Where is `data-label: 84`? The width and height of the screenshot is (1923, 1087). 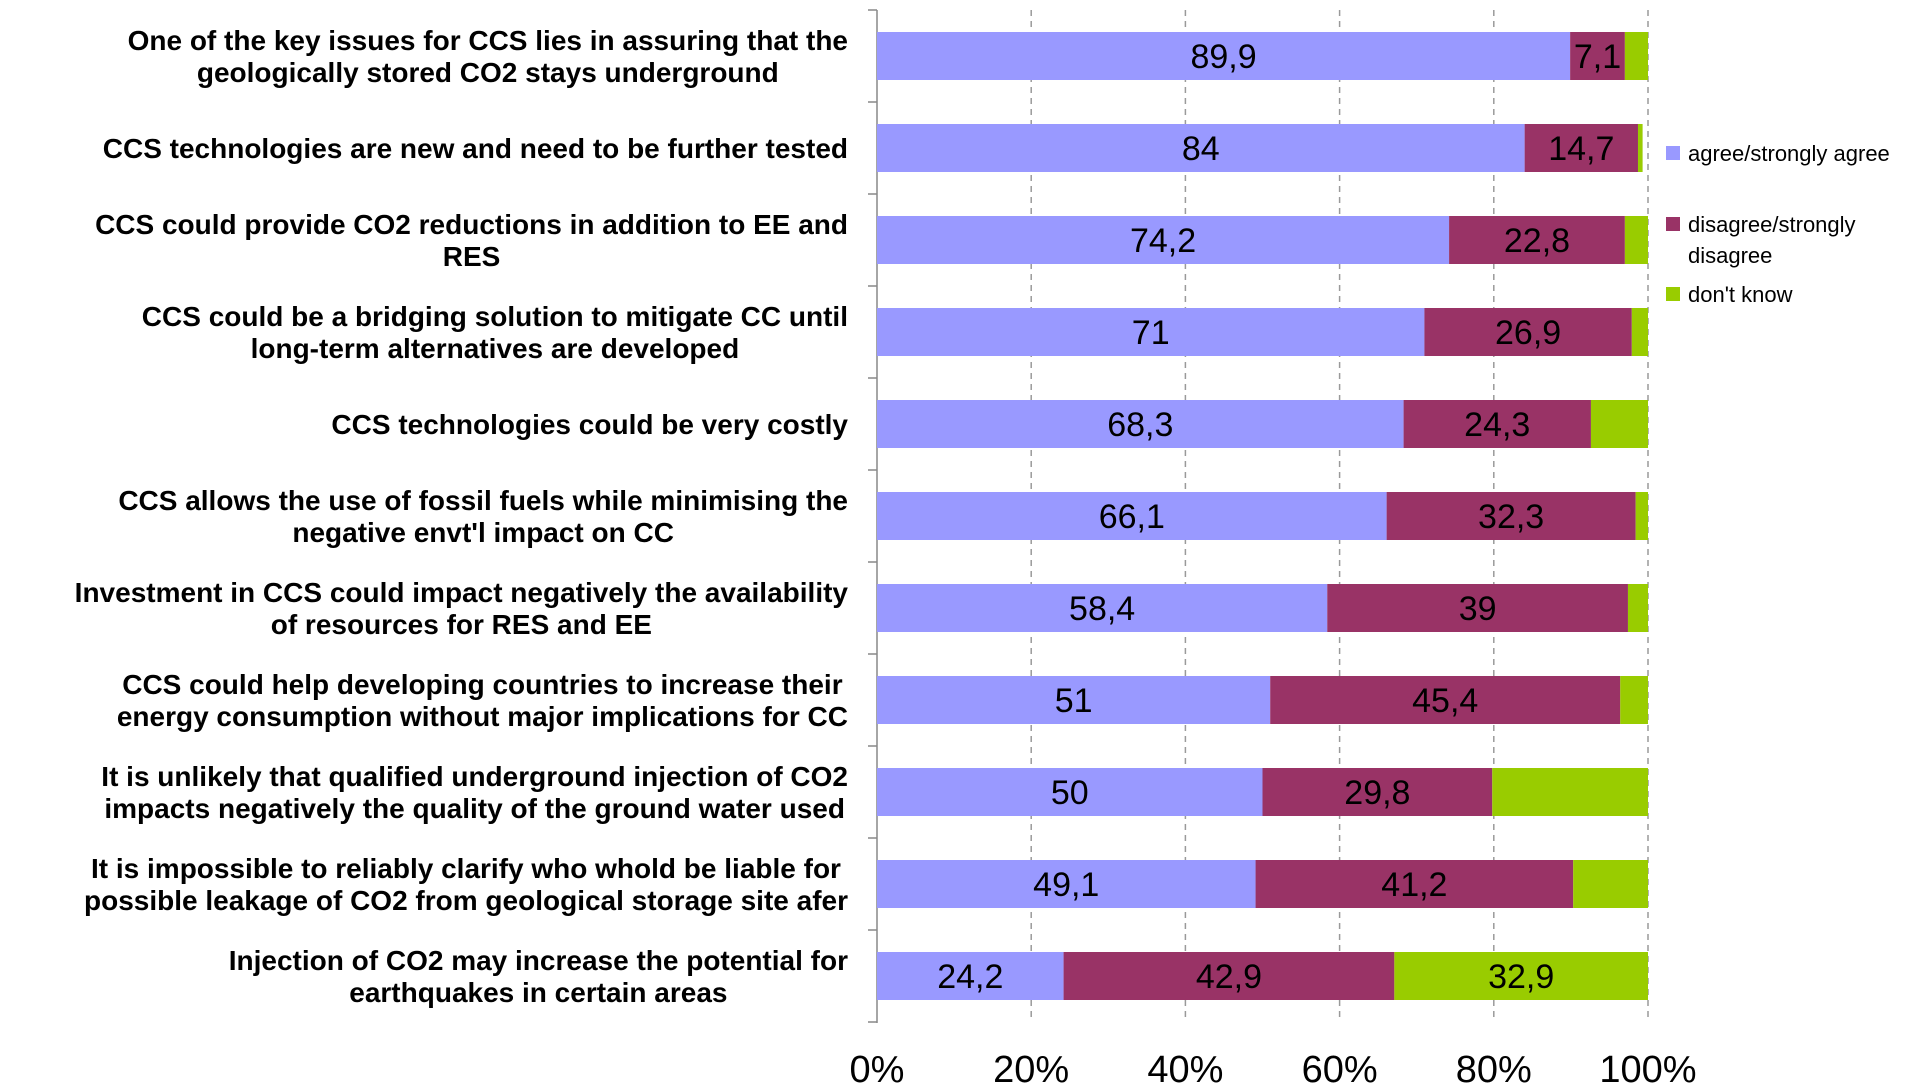 data-label: 84 is located at coordinates (1201, 149).